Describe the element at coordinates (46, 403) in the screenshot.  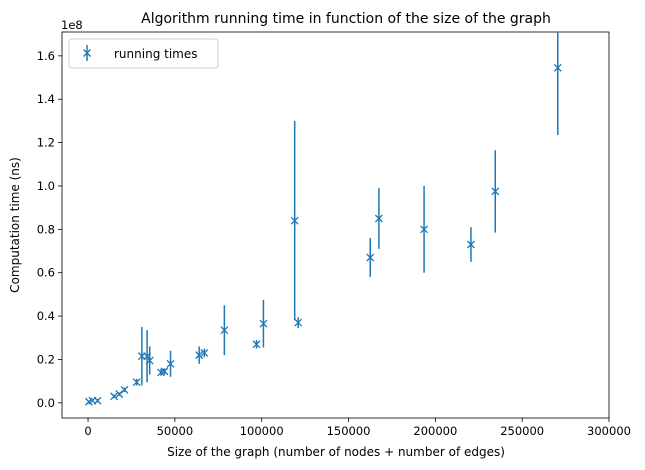
I see `y-tick-label: 0.0` at that location.